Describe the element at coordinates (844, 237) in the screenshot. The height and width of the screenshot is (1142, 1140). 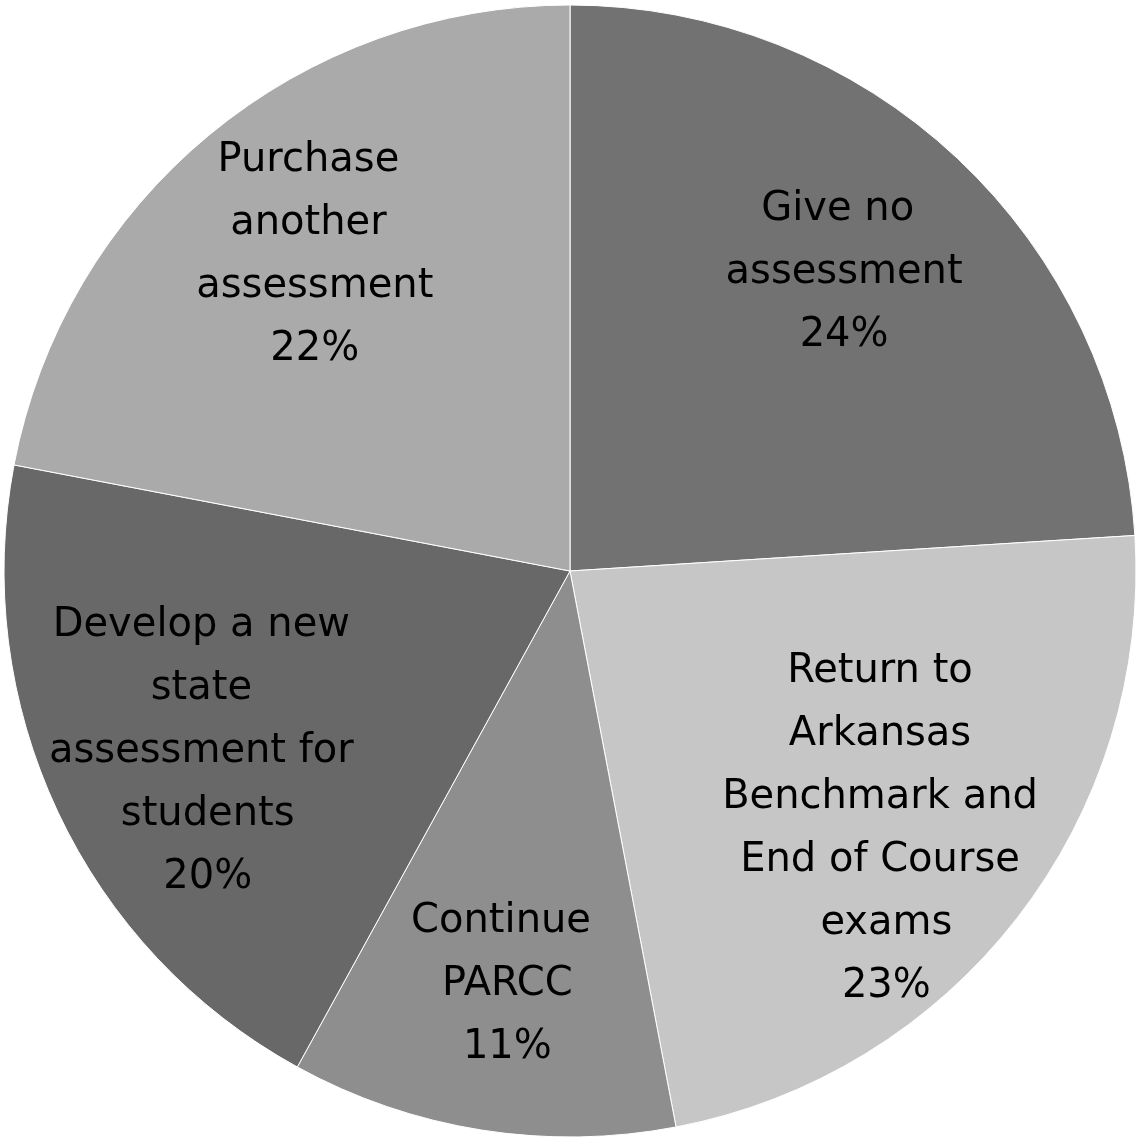
I see `slice-label: Give no assessment` at that location.